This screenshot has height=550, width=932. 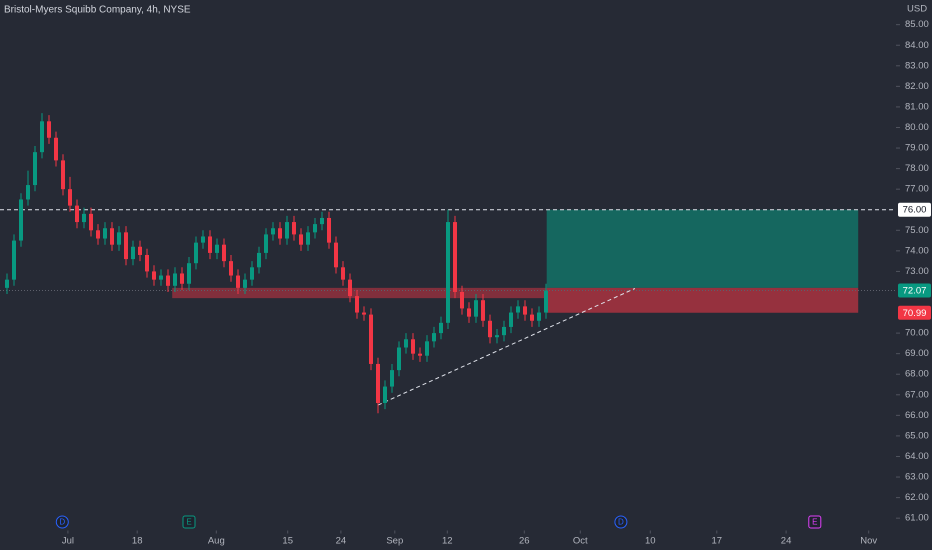 What do you see at coordinates (650, 541) in the screenshot?
I see `x-tick-label: 10` at bounding box center [650, 541].